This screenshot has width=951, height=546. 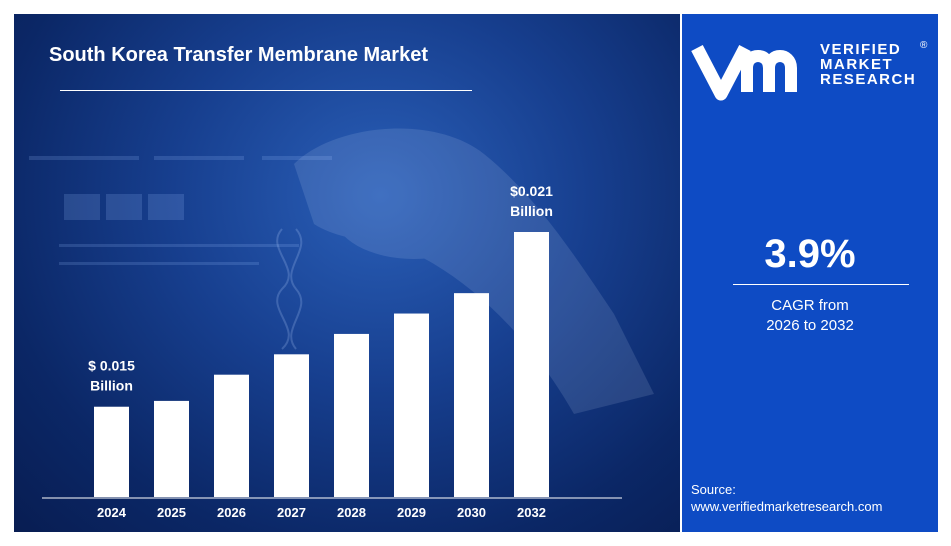 I want to click on bar-2027, so click(x=291, y=425).